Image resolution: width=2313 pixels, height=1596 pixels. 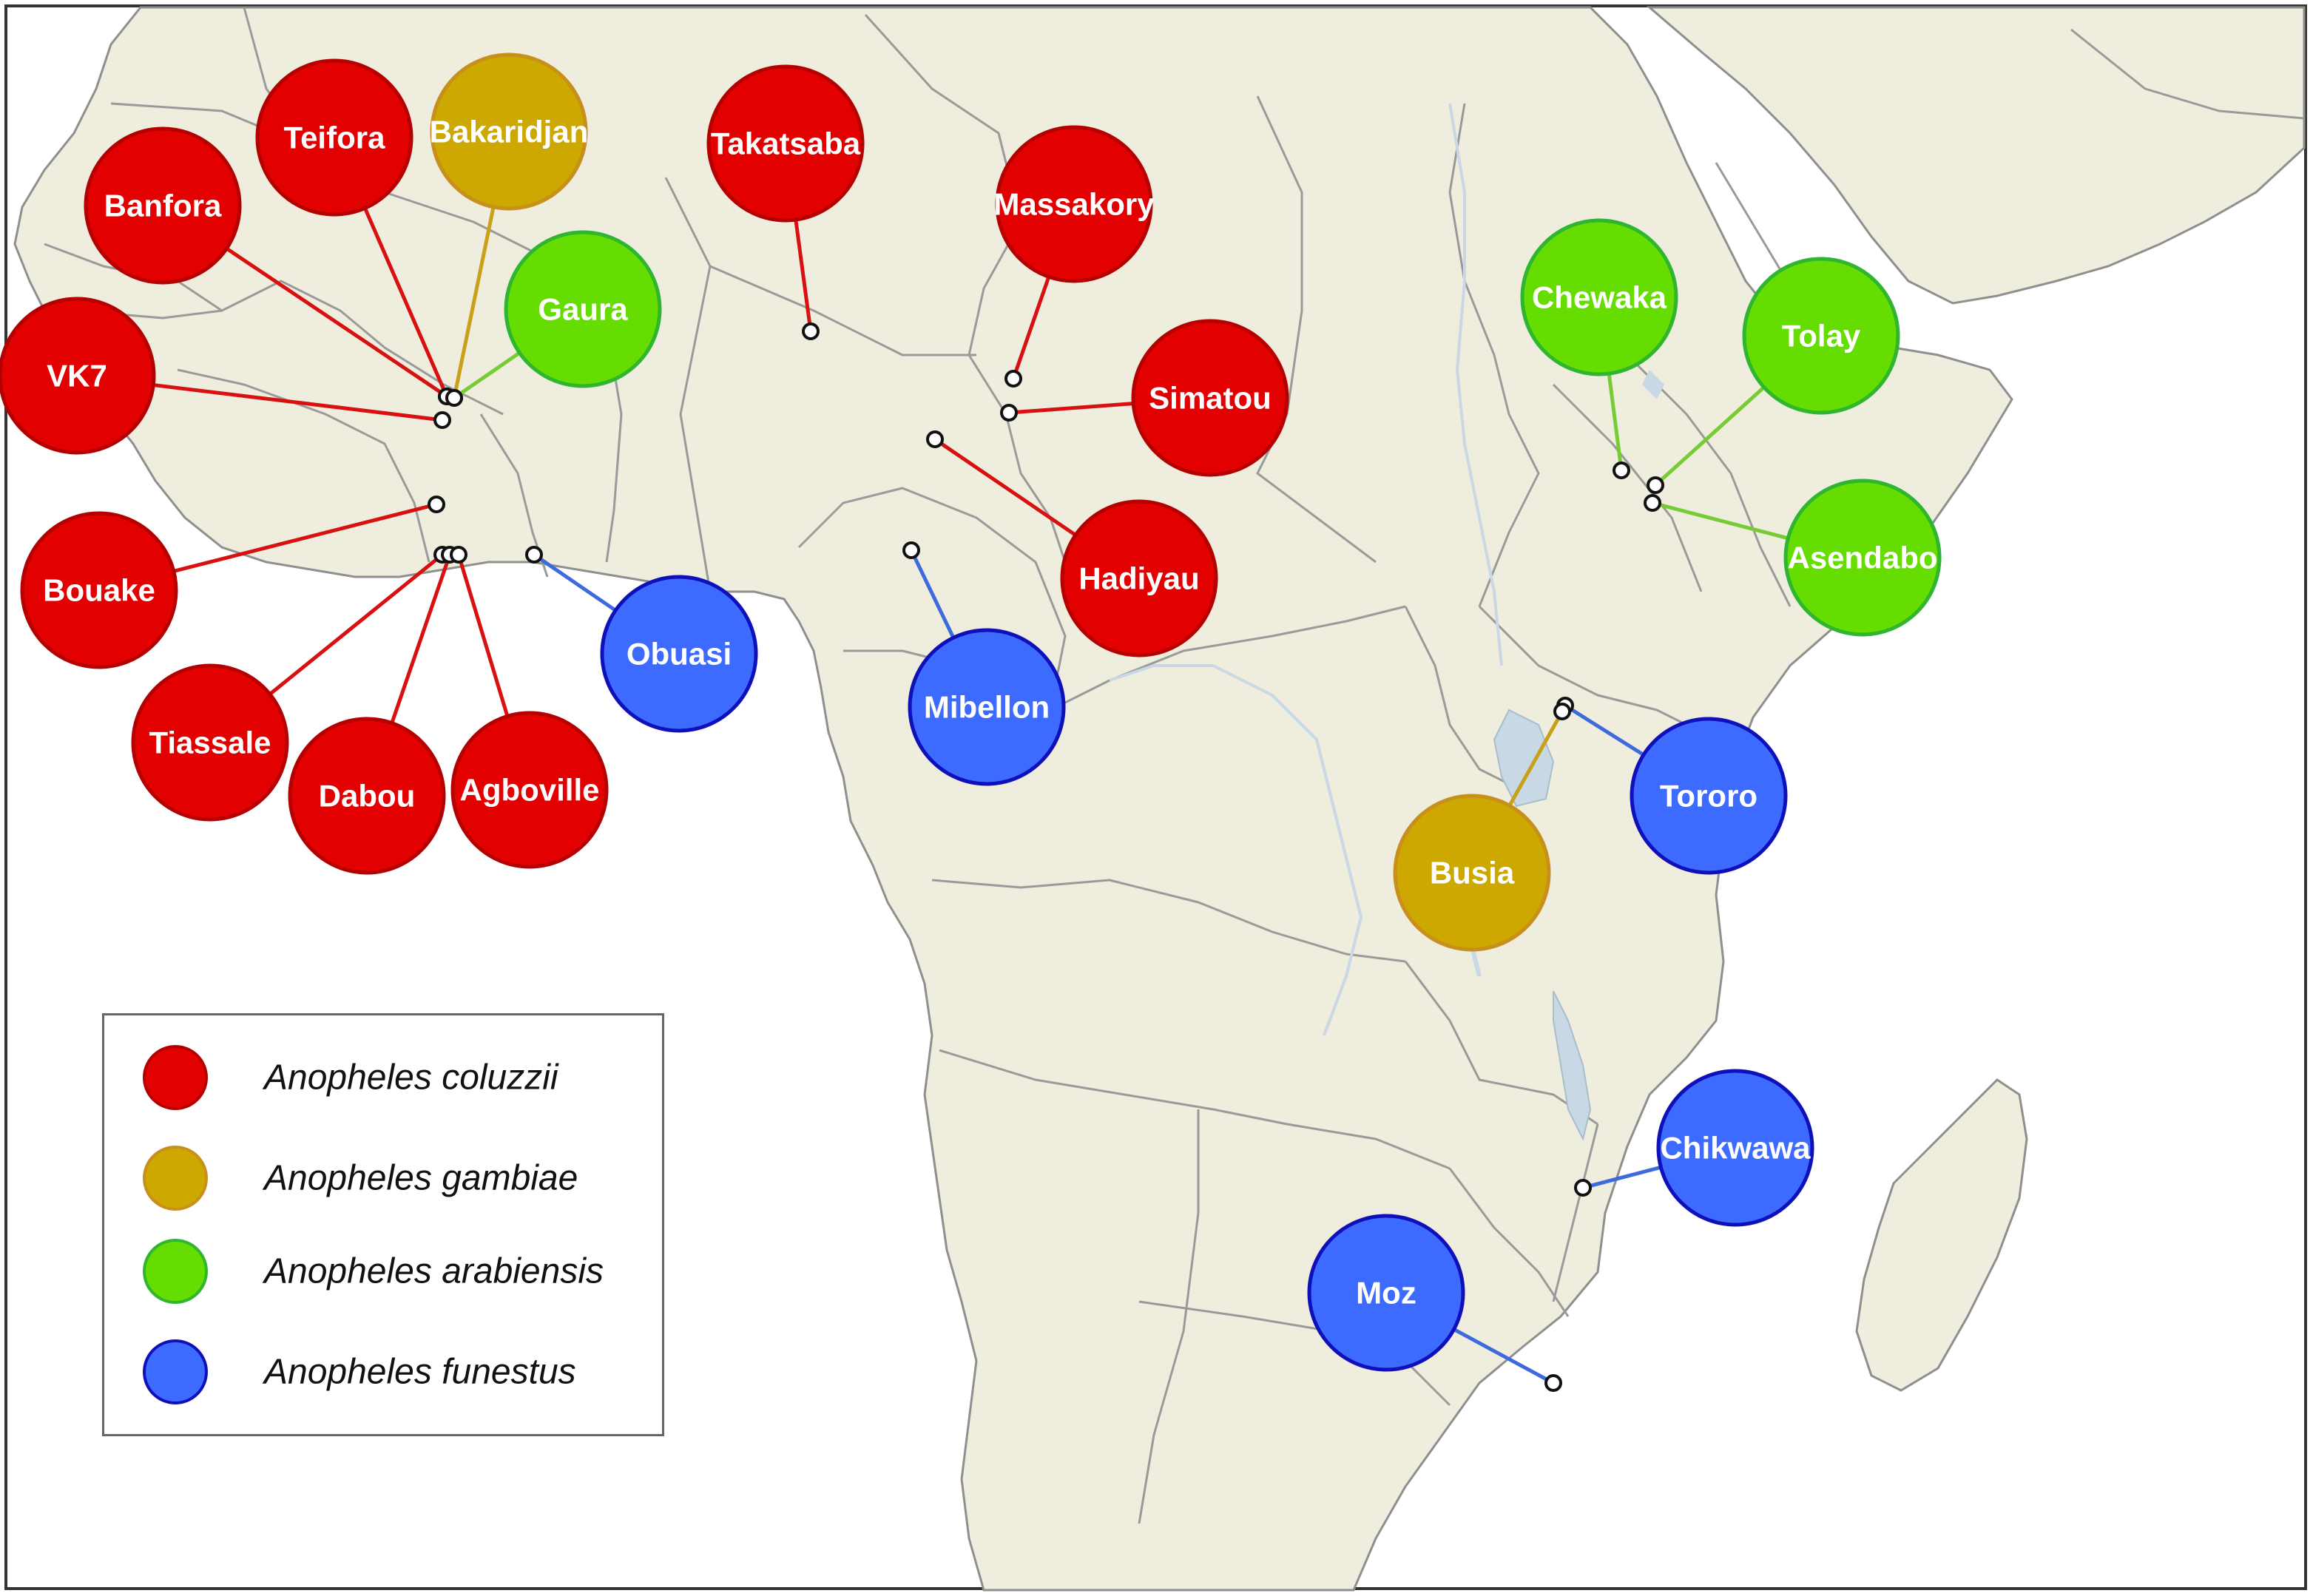 I want to click on site-bubble-chikwawa: Chikwawa, so click(x=1735, y=1148).